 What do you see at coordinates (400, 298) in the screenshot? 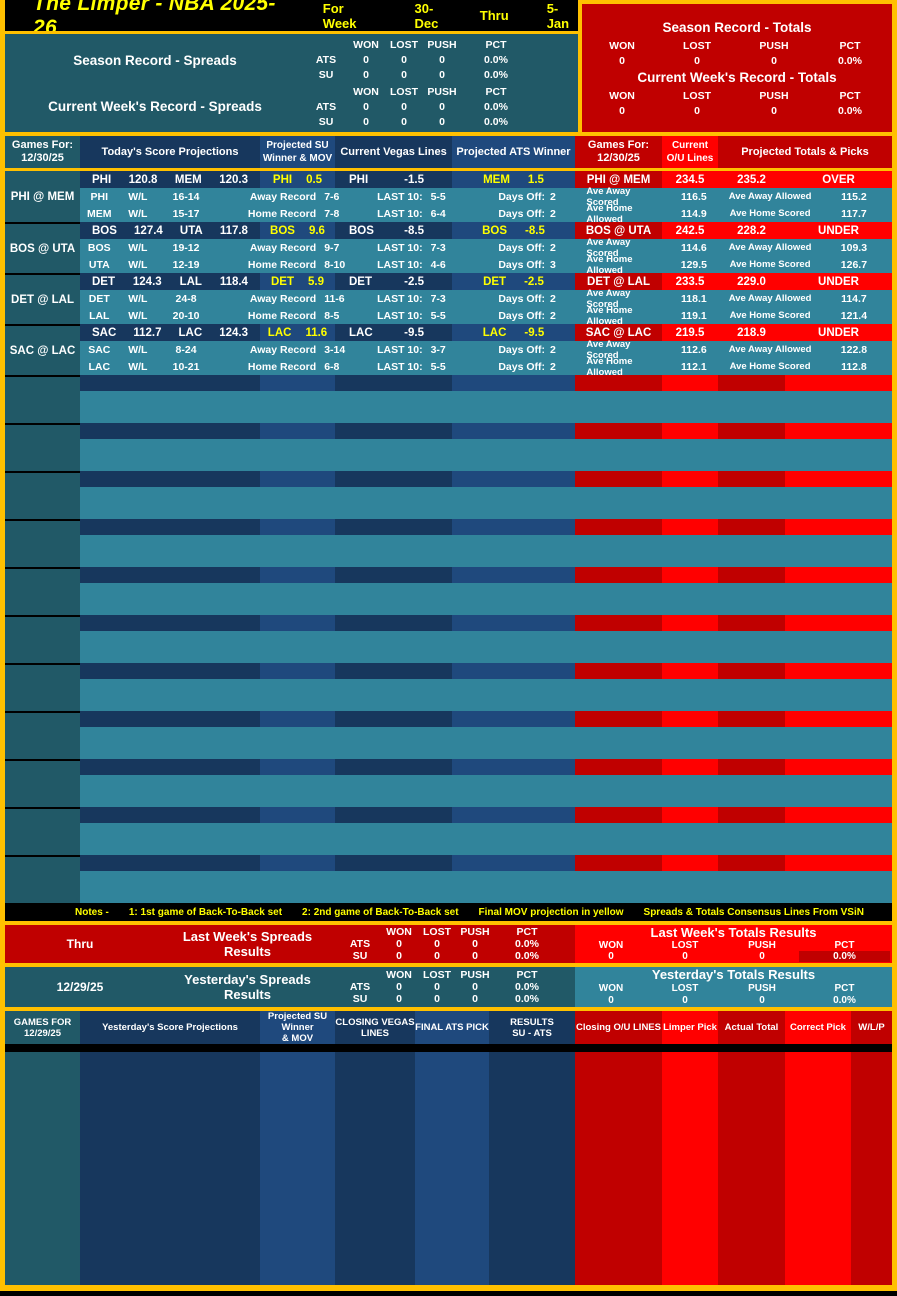
I see `last10-label: LAST 10:` at bounding box center [400, 298].